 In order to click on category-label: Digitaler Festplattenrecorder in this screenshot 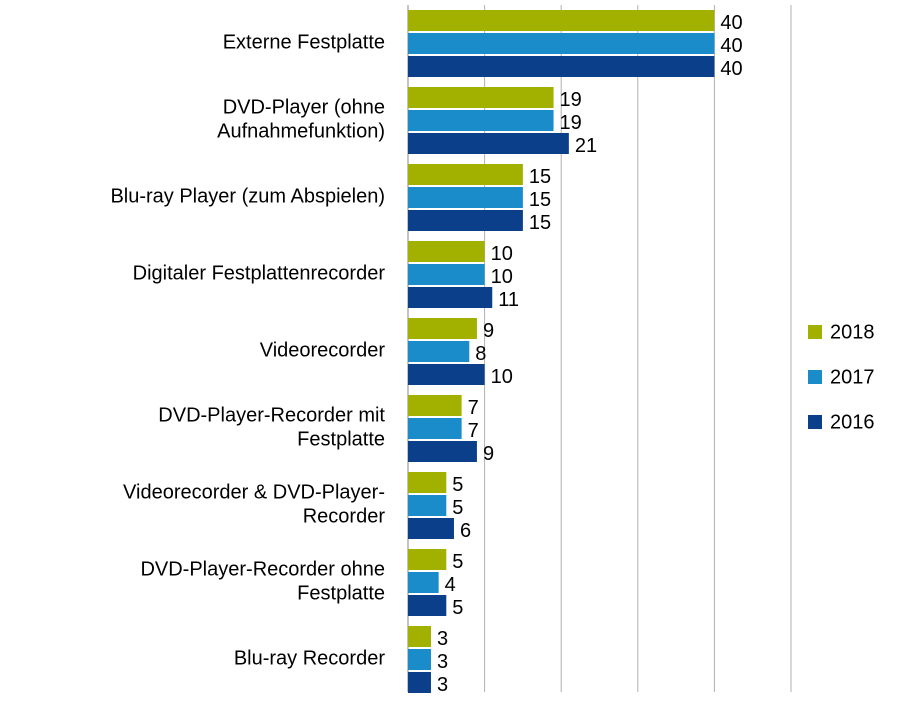, I will do `click(259, 274)`.